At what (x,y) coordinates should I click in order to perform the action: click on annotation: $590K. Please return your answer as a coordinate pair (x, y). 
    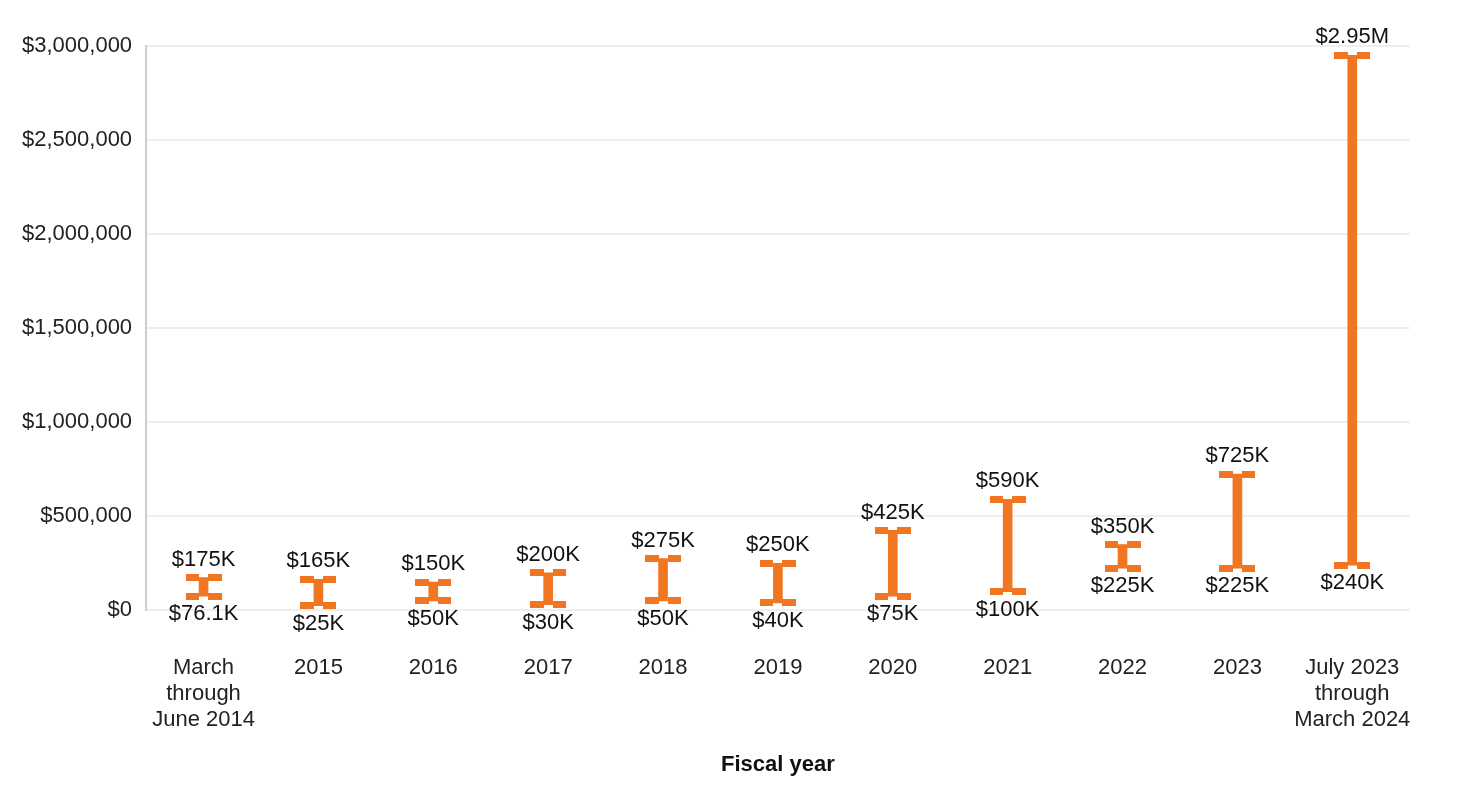
    Looking at the image, I should click on (1007, 480).